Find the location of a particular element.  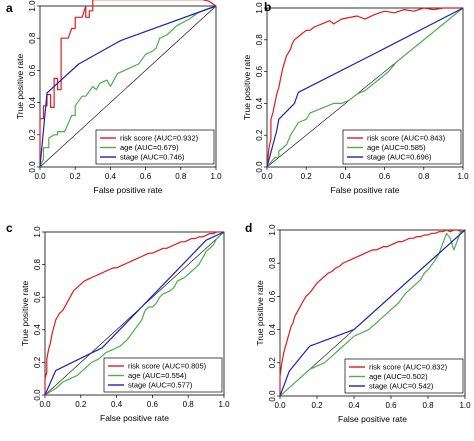

diagonal-reference-line is located at coordinates (128, 86).